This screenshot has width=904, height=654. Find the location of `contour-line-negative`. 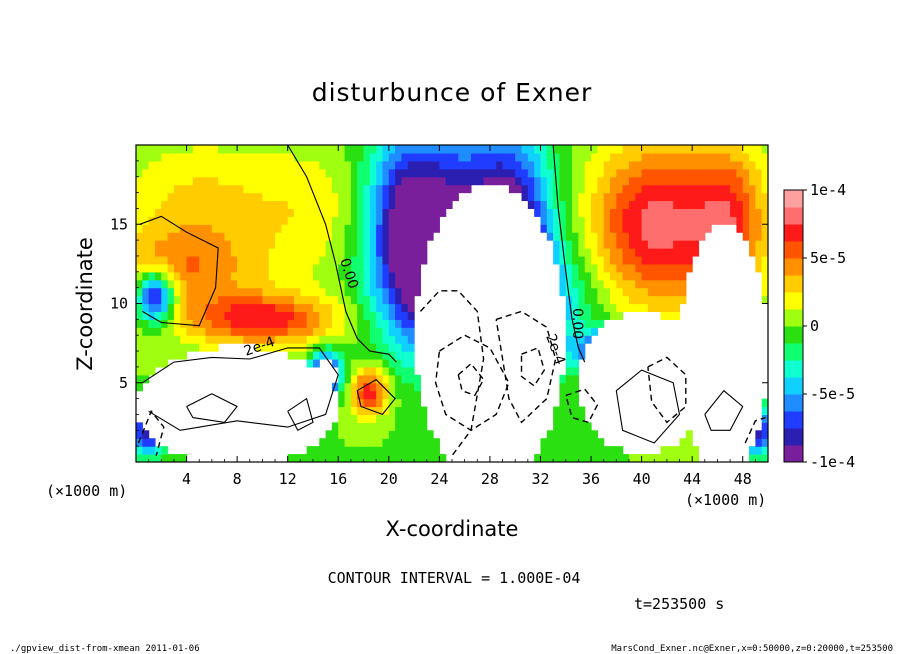

contour-line-negative is located at coordinates (471, 379).